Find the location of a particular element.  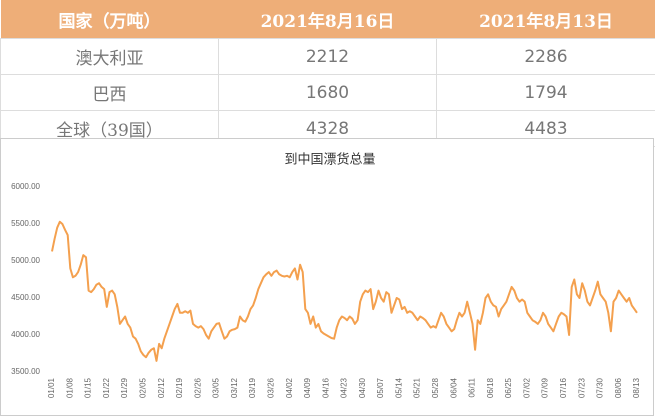

x-tick-label: 04/02 is located at coordinates (289, 387).